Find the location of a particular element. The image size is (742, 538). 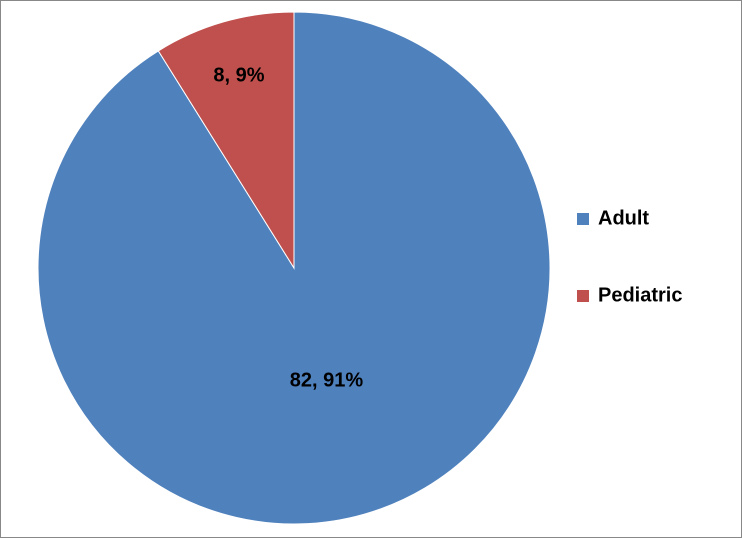

legend-label: Pediatric is located at coordinates (640, 295).